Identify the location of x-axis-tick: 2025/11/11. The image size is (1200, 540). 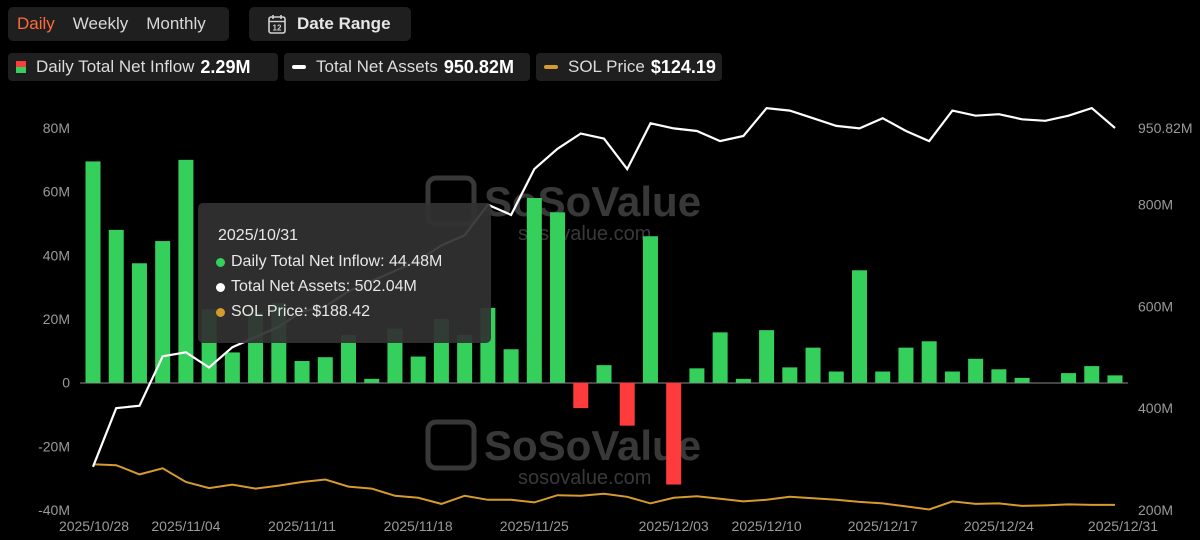
(302, 526).